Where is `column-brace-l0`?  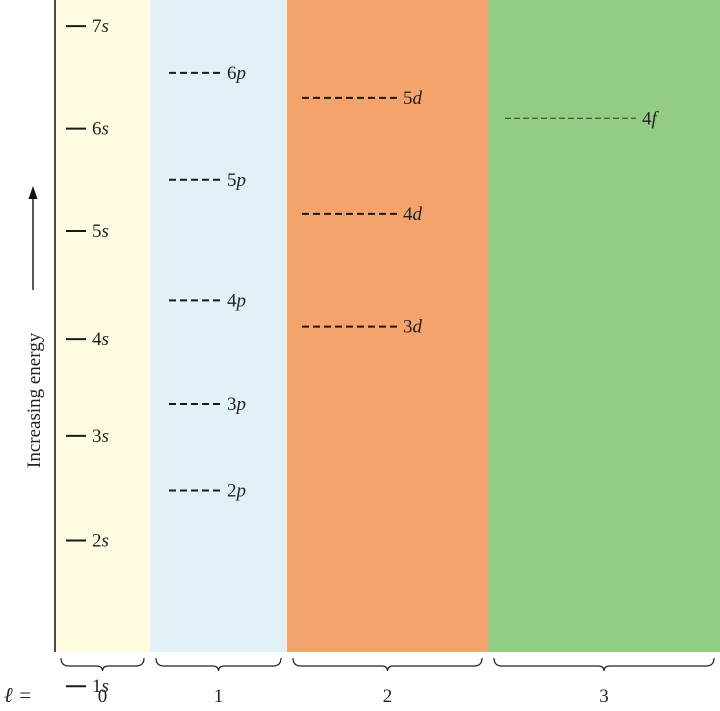 column-brace-l0 is located at coordinates (102, 664).